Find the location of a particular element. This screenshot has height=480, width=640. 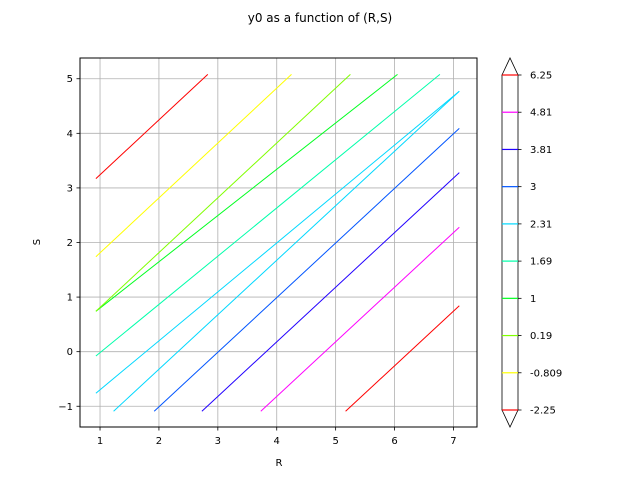

colorbar-tick-label: 1.69 is located at coordinates (541, 262).